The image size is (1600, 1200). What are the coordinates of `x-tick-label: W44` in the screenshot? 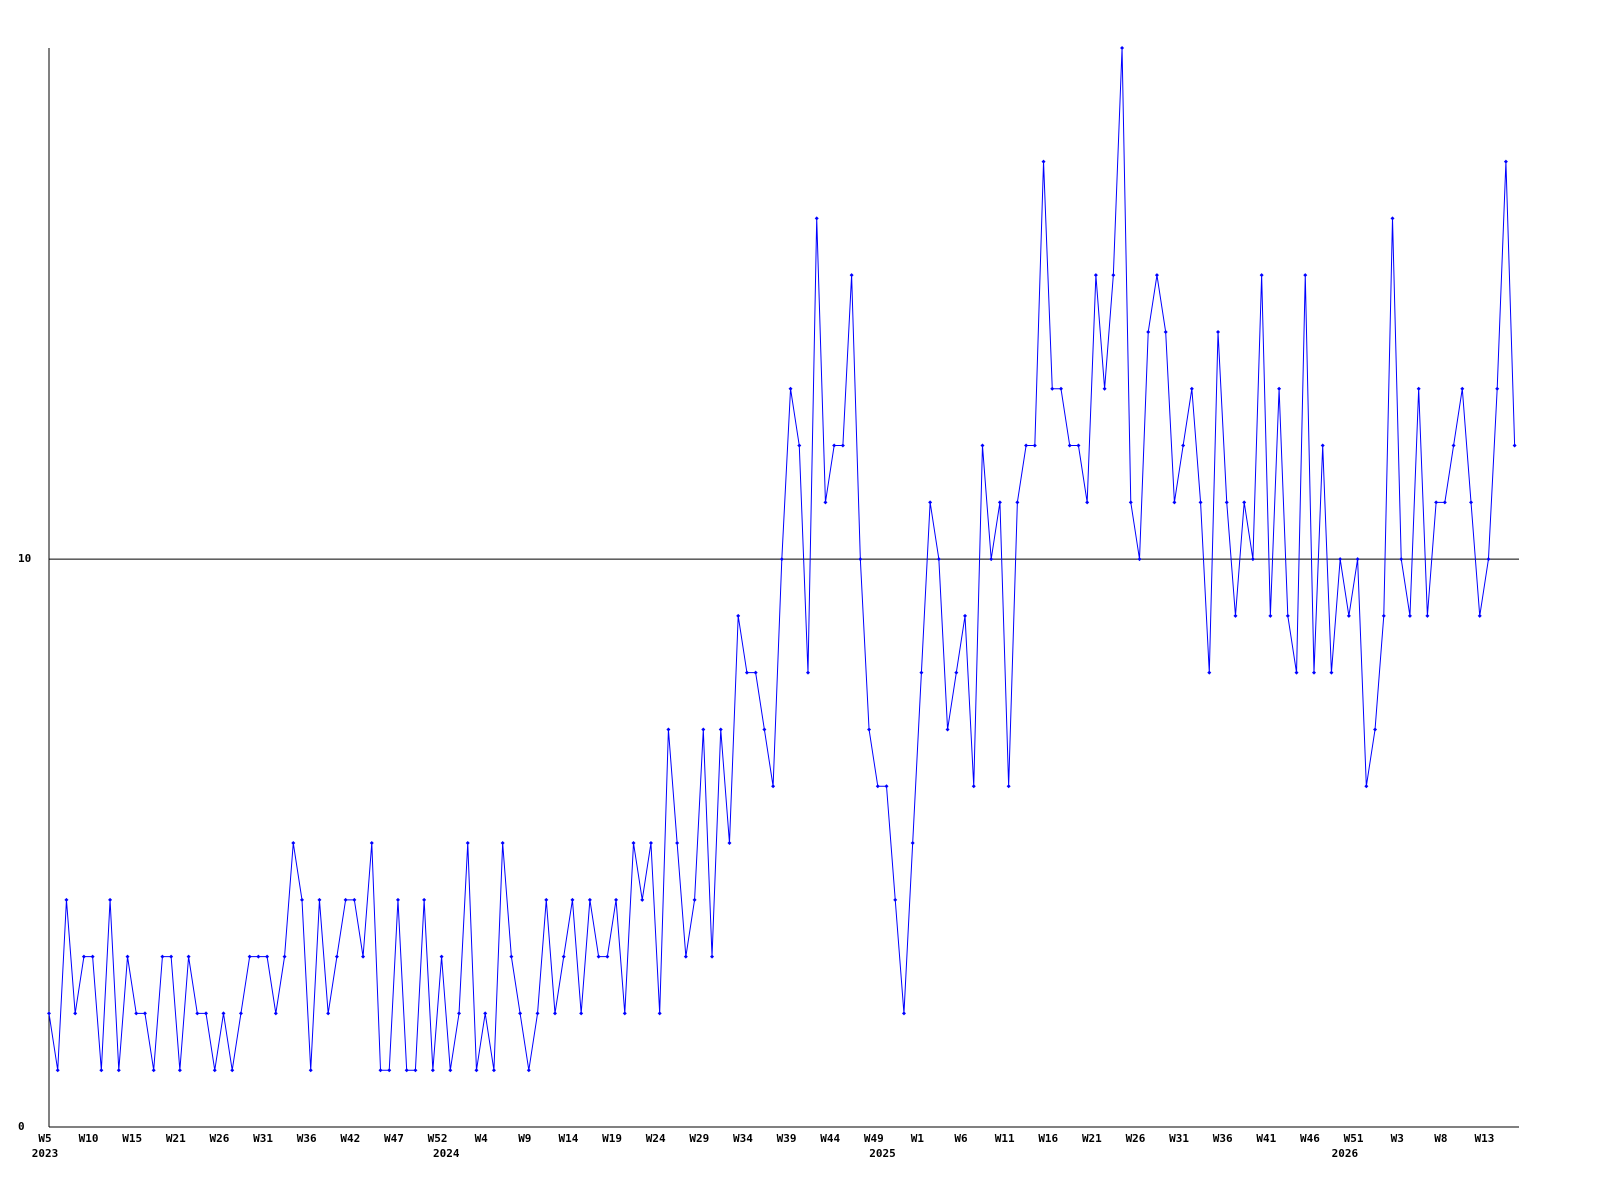 It's located at (830, 1138).